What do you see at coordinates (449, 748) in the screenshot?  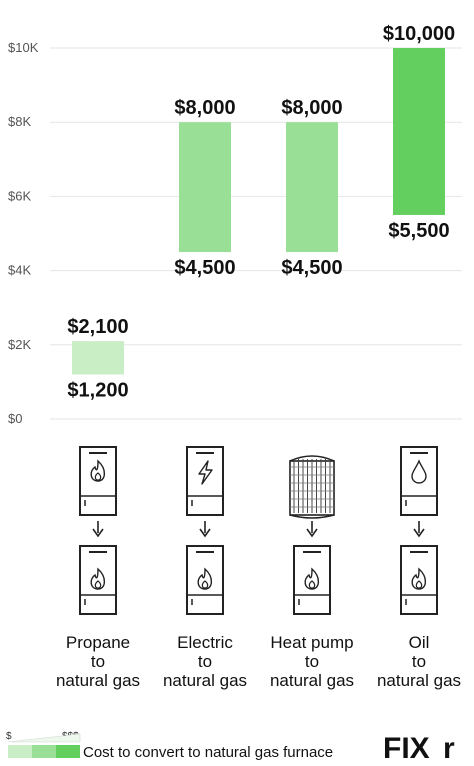 I see `fixr-logo-accent: r` at bounding box center [449, 748].